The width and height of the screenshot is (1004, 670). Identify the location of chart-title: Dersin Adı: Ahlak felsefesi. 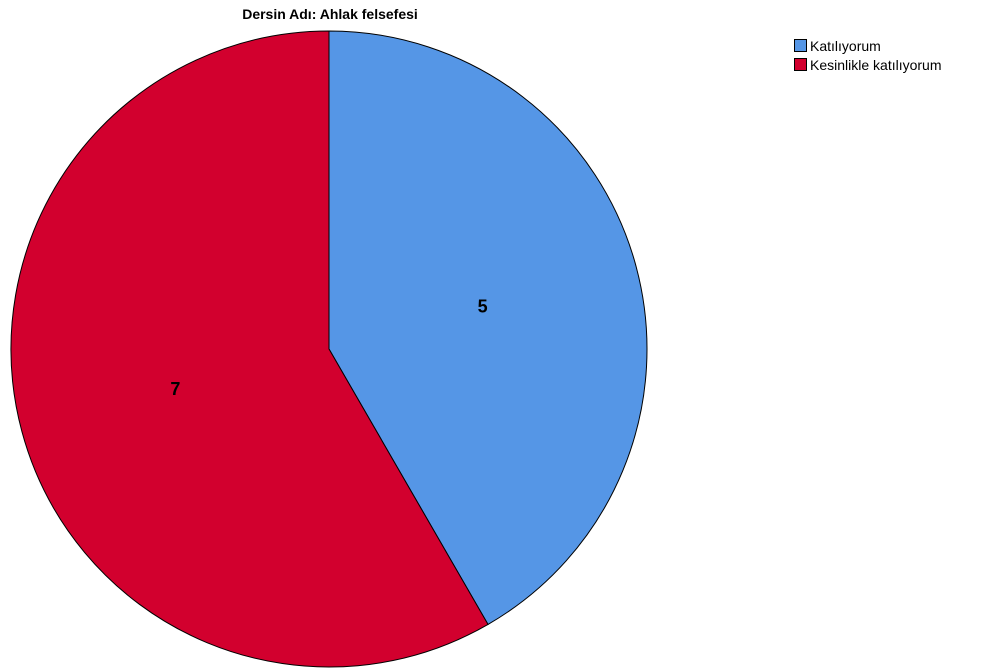
(330, 14).